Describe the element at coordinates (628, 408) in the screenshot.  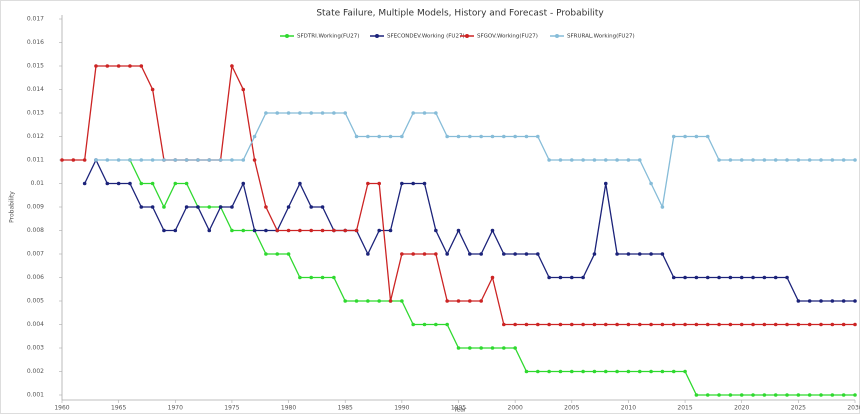
I see `x-tick-label: 2010` at that location.